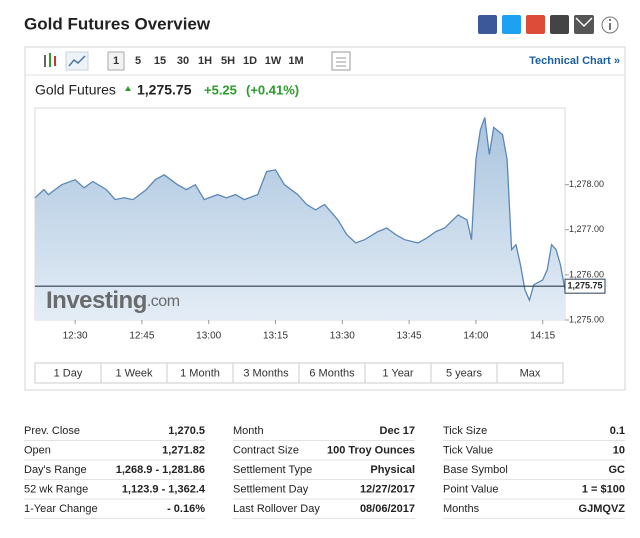 The height and width of the screenshot is (538, 640). I want to click on stat-label: Open, so click(37, 450).